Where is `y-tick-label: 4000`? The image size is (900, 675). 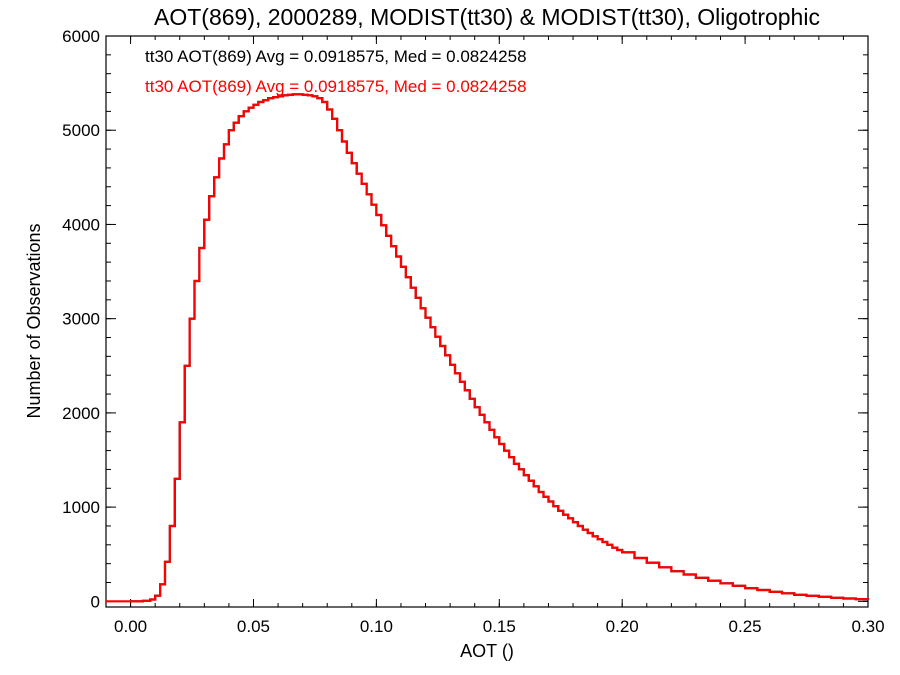 y-tick-label: 4000 is located at coordinates (81, 224).